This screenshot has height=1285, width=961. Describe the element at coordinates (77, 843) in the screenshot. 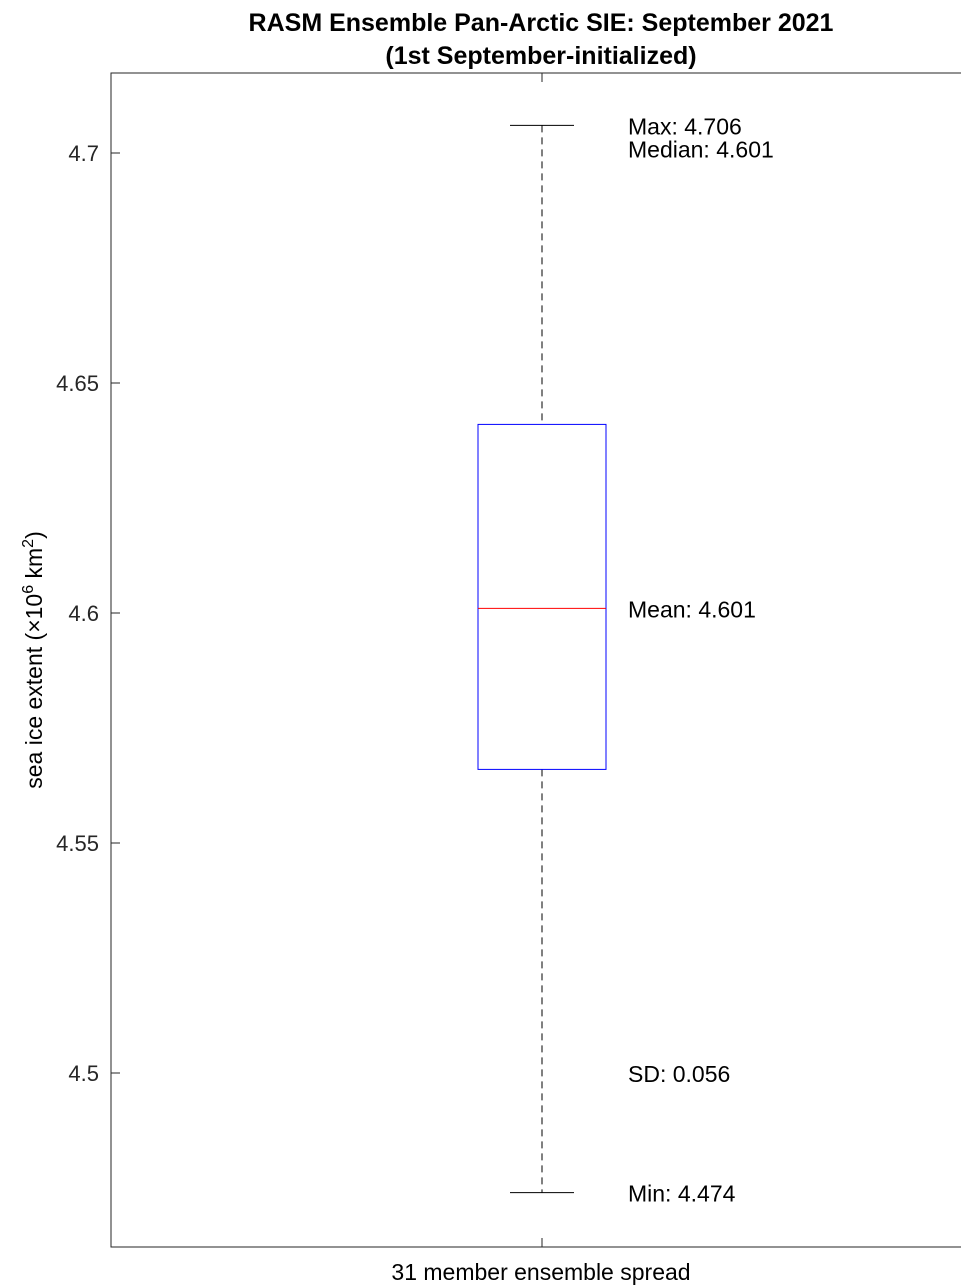

I see `y-tick-label: 4.55` at that location.